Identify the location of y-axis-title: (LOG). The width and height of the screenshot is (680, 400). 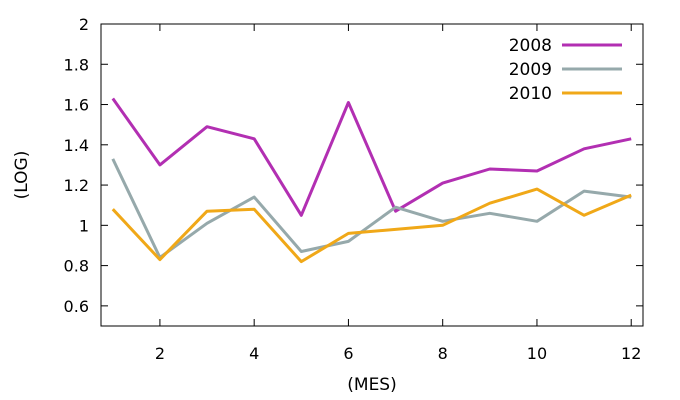
(22, 175).